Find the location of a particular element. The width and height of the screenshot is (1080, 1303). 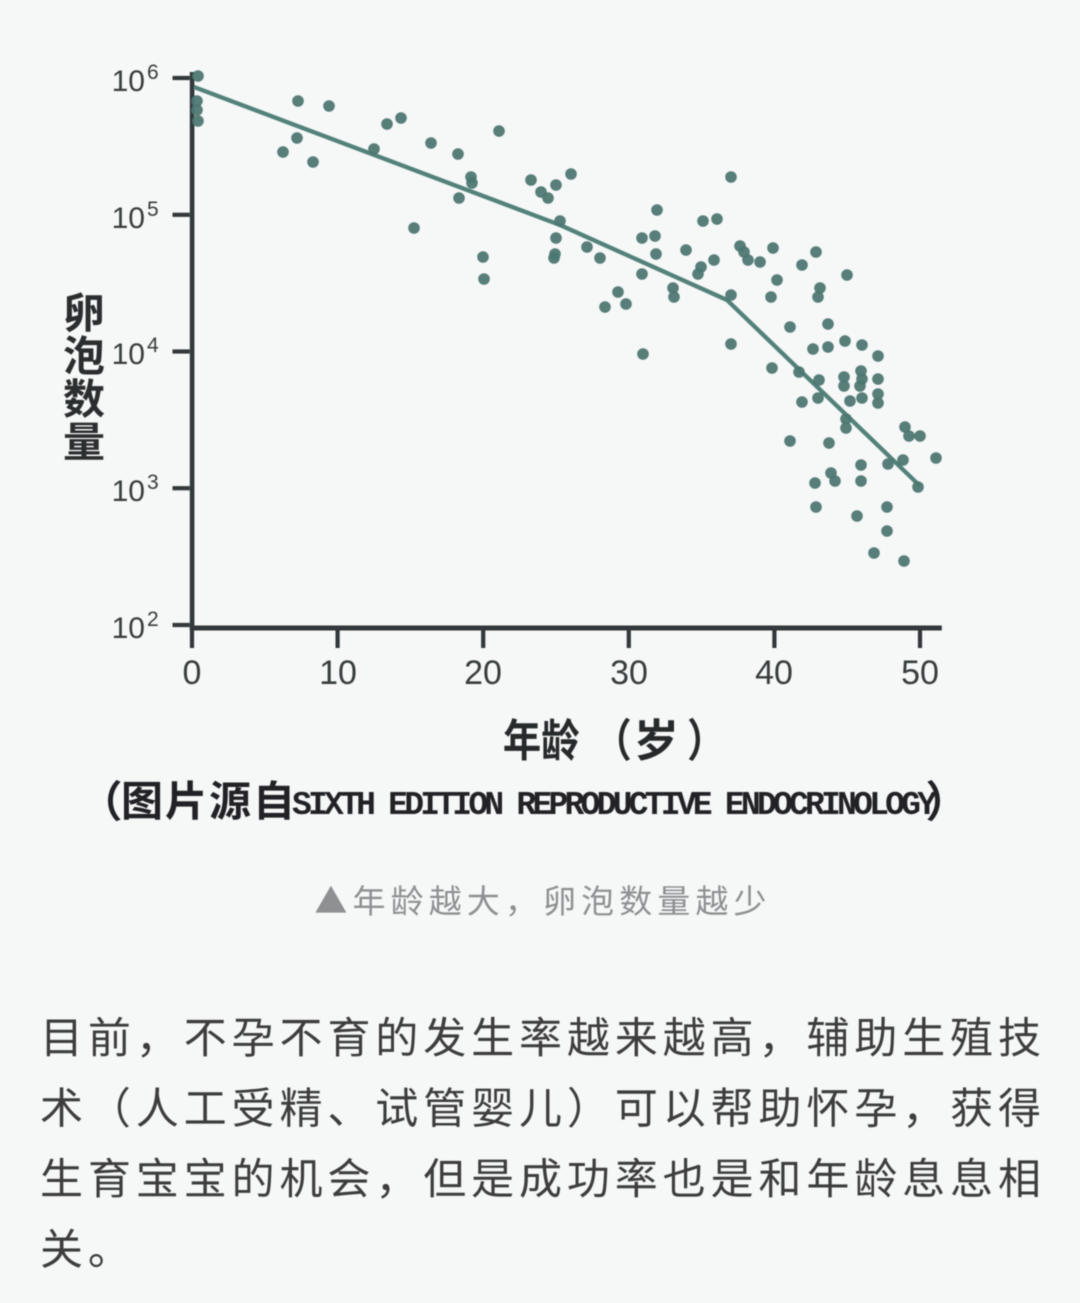

svg-text: 2 is located at coordinates (153, 619).